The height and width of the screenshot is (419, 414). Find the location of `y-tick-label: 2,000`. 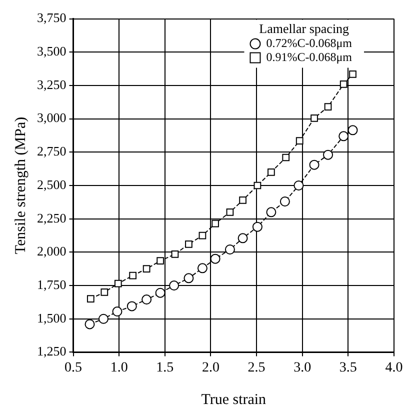

y-tick-label: 2,000 is located at coordinates (51, 251).